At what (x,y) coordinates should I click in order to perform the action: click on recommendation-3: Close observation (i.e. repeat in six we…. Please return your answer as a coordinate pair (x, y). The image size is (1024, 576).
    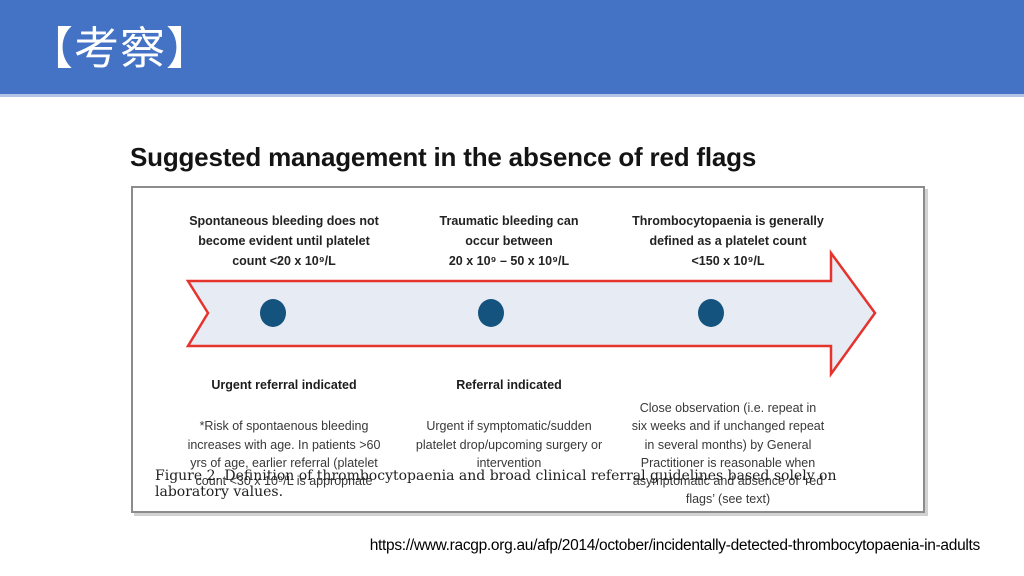
    Looking at the image, I should click on (728, 442).